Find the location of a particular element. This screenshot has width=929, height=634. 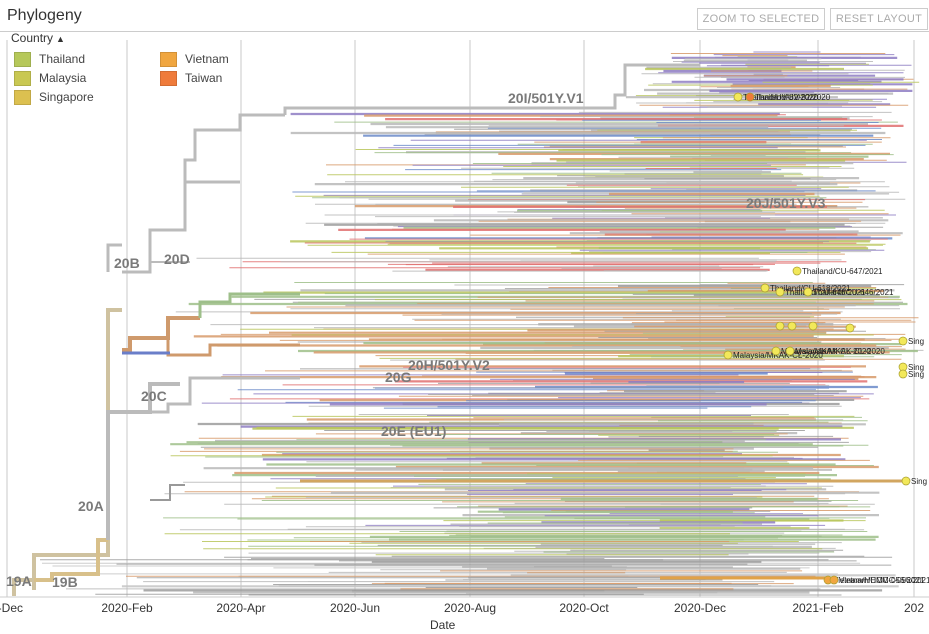

chevron-up-icon: ▲ is located at coordinates (60, 39).